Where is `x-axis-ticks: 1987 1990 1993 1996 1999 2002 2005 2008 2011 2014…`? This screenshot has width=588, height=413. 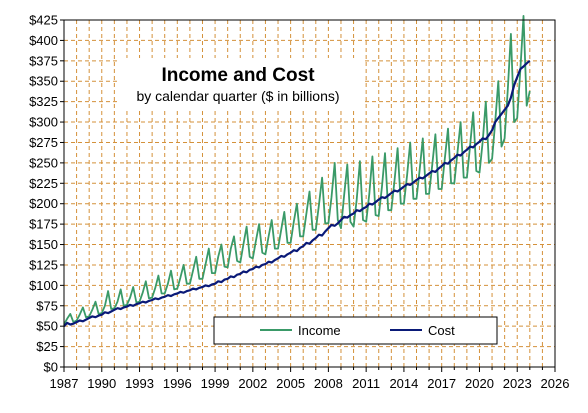
x-axis-ticks: 1987 1990 1993 1996 1999 2002 2005 2008 2011 2014… is located at coordinates (310, 379).